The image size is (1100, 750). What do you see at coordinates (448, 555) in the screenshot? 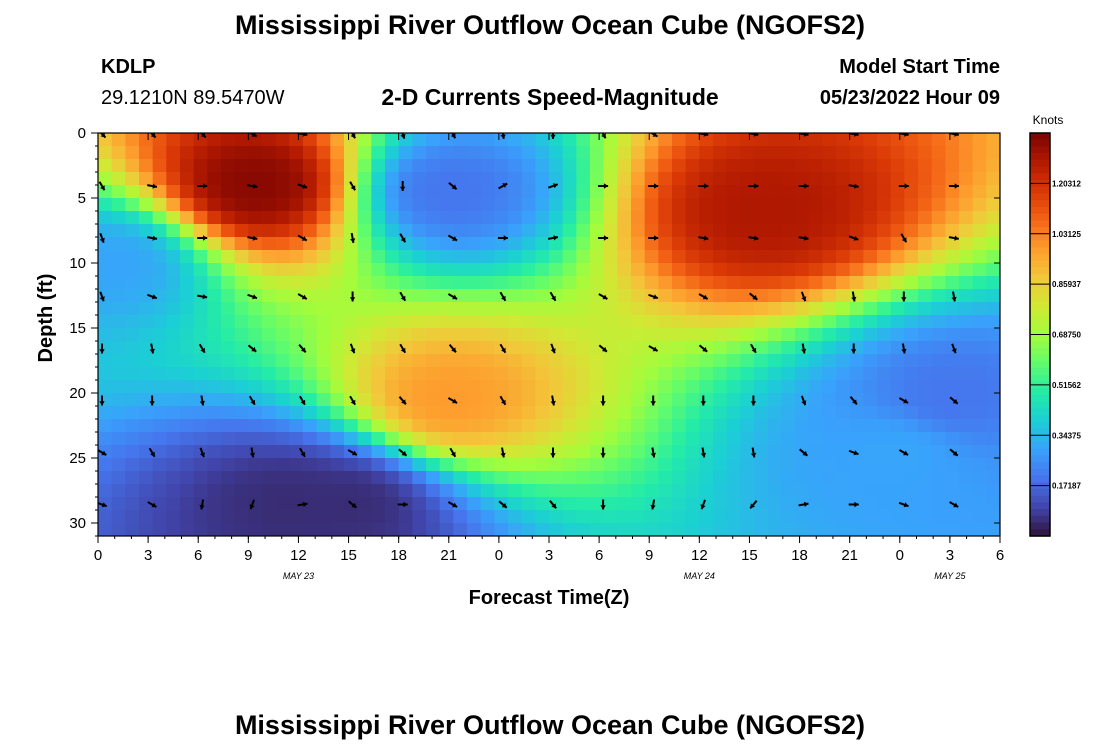
I see `x-tick-label: 21` at bounding box center [448, 555].